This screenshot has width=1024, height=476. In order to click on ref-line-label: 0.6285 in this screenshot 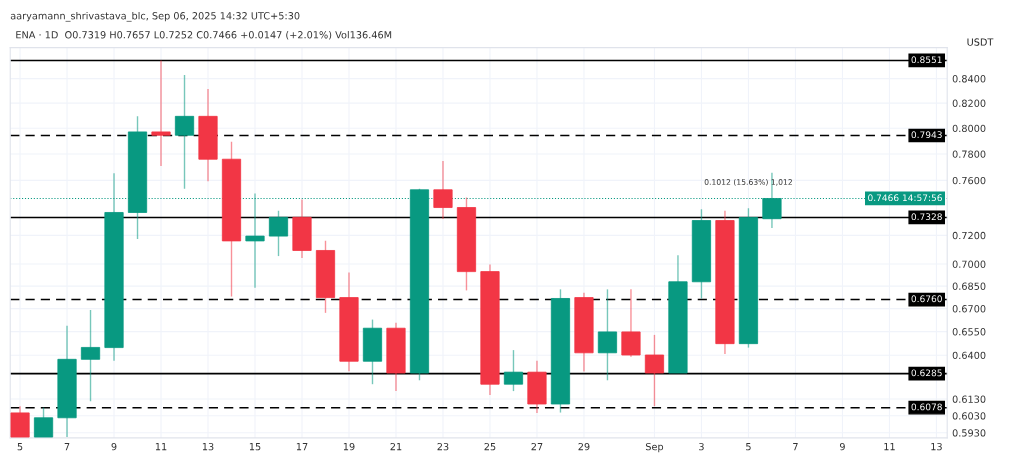, I will do `click(926, 373)`.